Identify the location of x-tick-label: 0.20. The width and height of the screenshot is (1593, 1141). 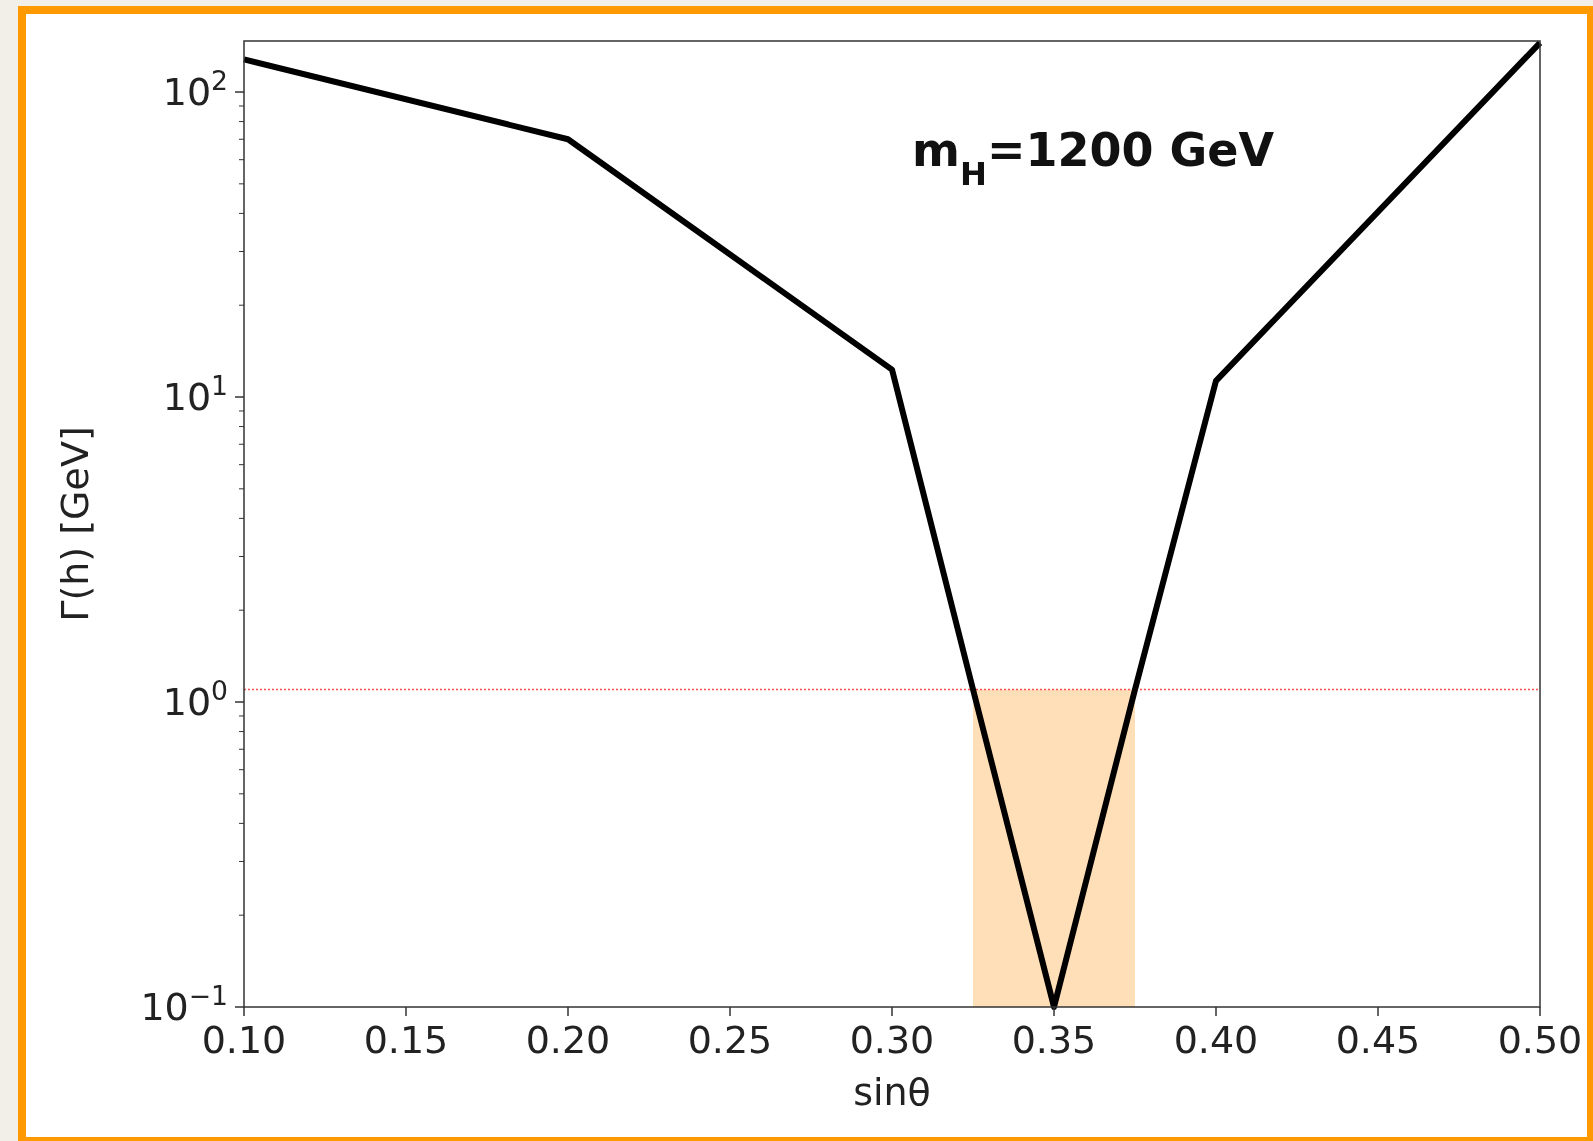
(568, 1040).